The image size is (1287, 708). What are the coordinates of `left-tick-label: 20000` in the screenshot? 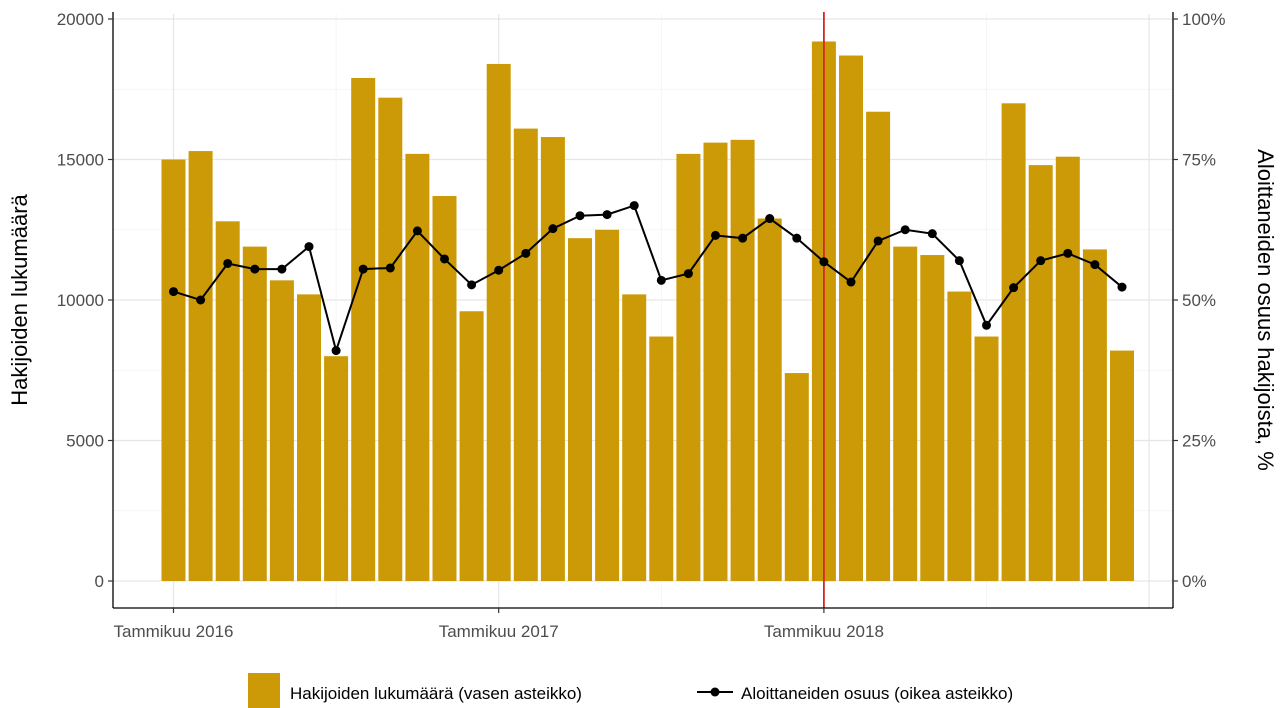 It's located at (80, 19).